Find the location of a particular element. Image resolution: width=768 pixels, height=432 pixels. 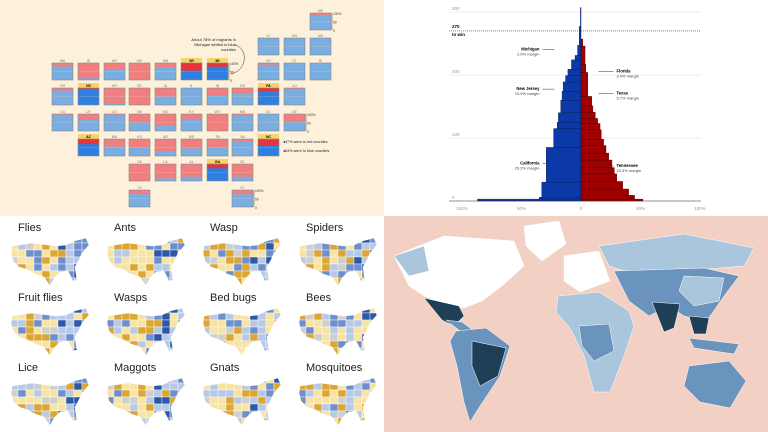

bar-label-margin: 3.4% margin is located at coordinates (627, 75).